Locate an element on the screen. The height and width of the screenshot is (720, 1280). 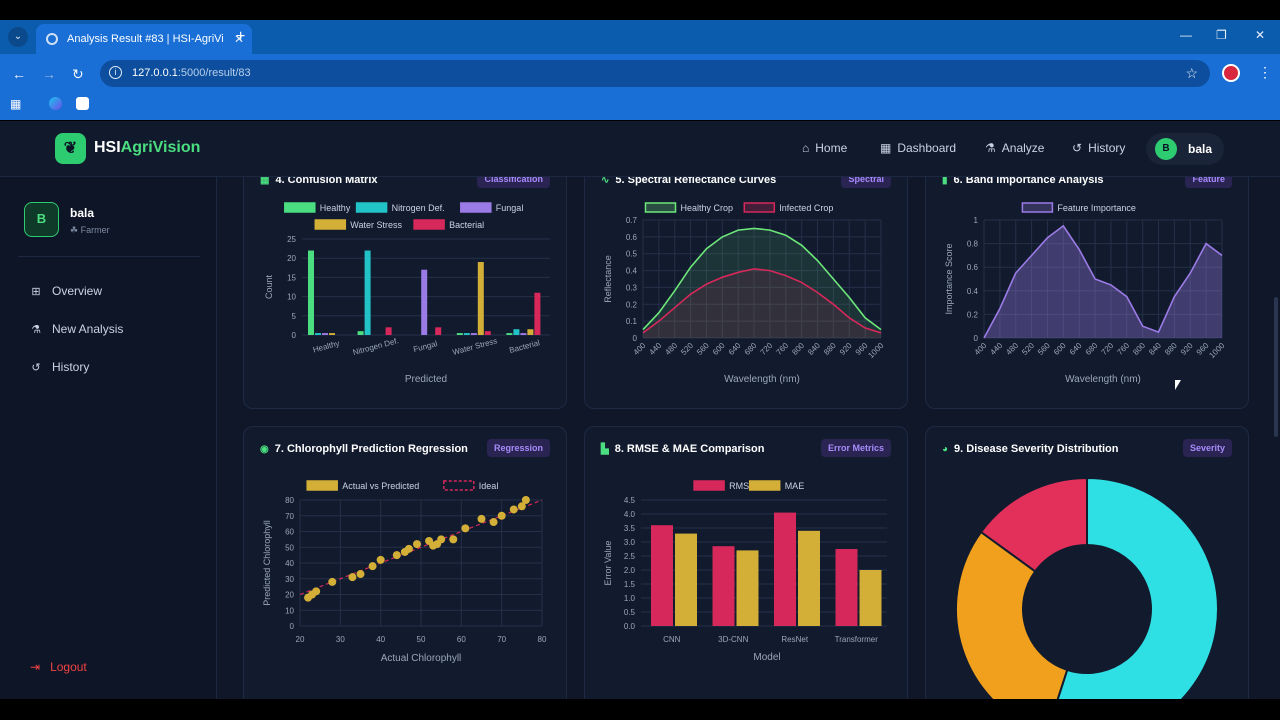
back-icon: ← is located at coordinates (19, 74).